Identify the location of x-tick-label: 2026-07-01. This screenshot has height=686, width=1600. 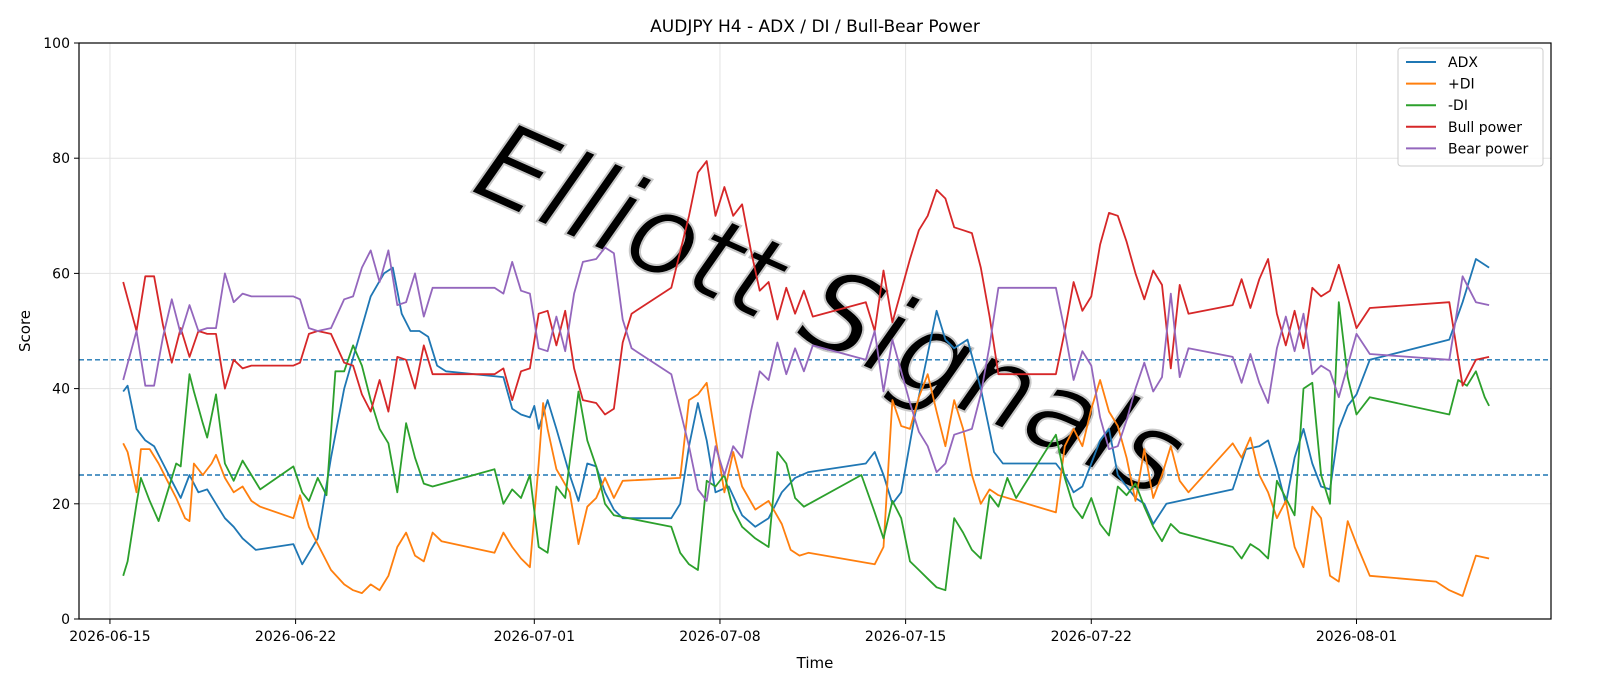
(534, 637).